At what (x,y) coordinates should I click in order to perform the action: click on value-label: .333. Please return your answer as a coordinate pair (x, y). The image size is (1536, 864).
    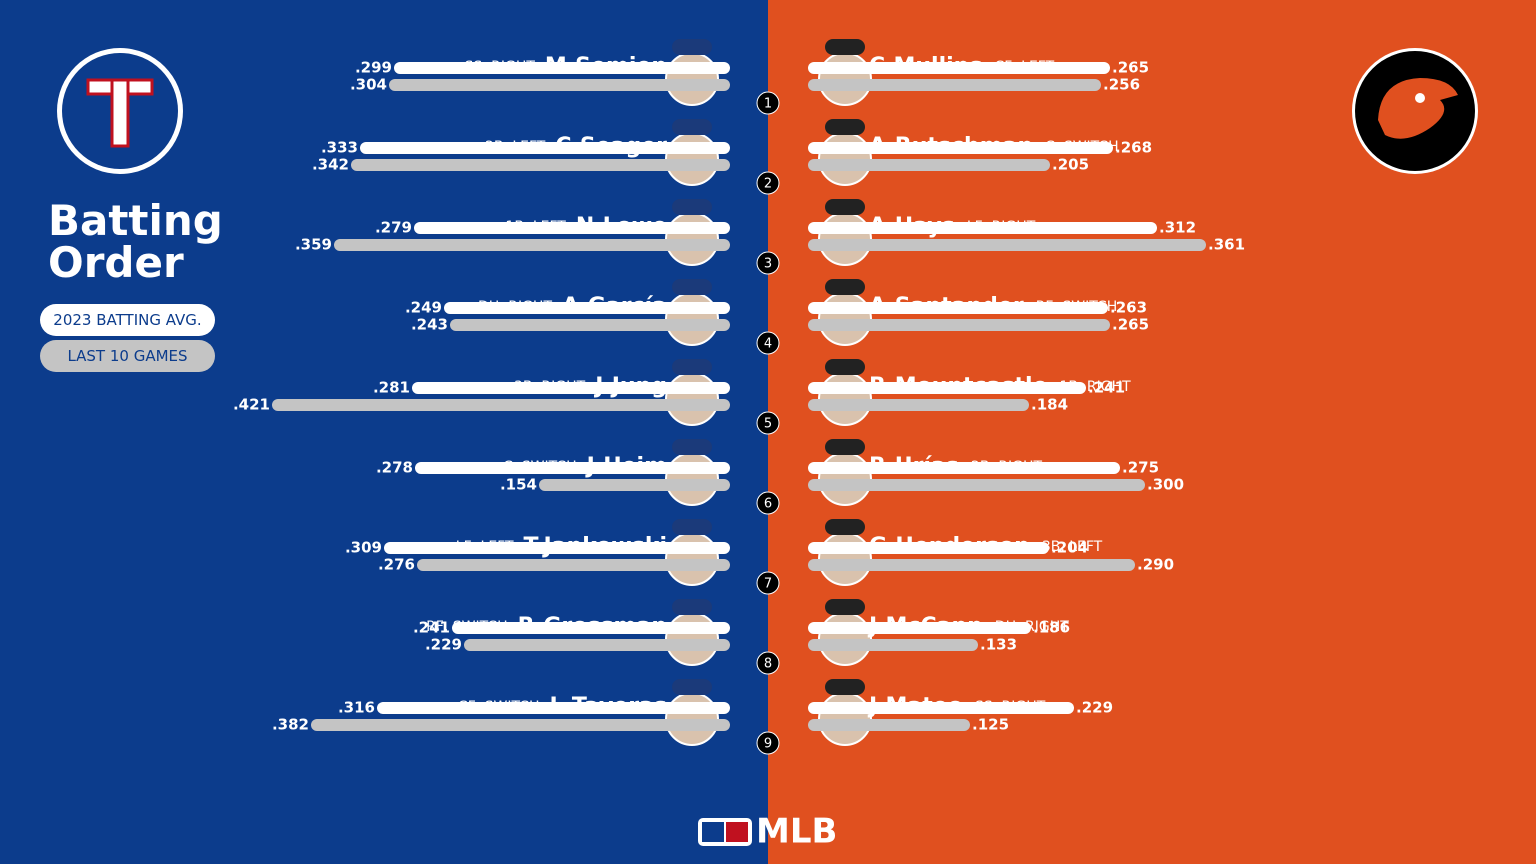
    Looking at the image, I should click on (339, 148).